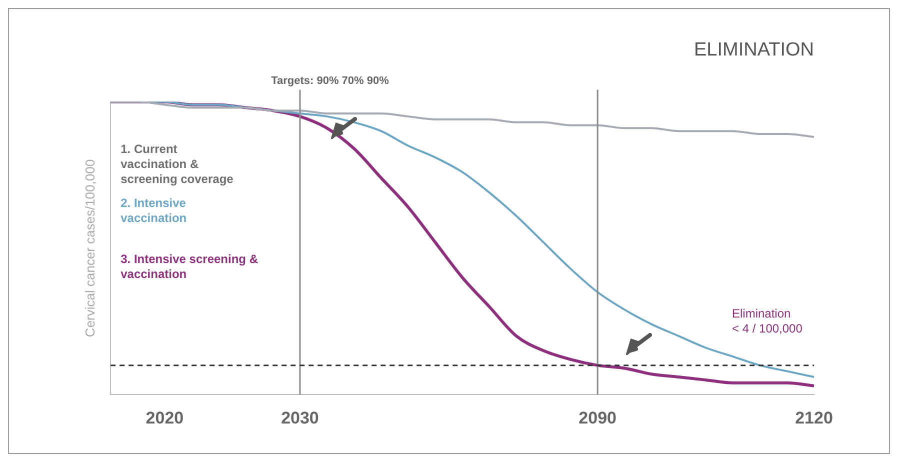 The image size is (897, 461). Describe the element at coordinates (300, 418) in the screenshot. I see `x-tick-label: 2030` at that location.